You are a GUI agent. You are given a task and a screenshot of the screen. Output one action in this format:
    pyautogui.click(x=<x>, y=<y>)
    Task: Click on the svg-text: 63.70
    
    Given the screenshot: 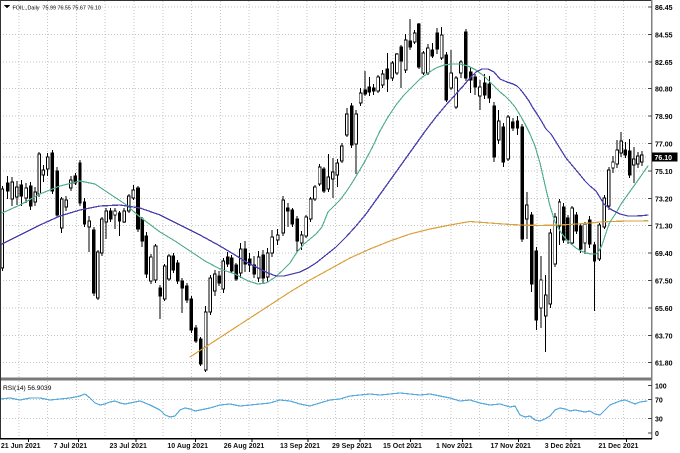 What is the action you would take?
    pyautogui.click(x=664, y=336)
    